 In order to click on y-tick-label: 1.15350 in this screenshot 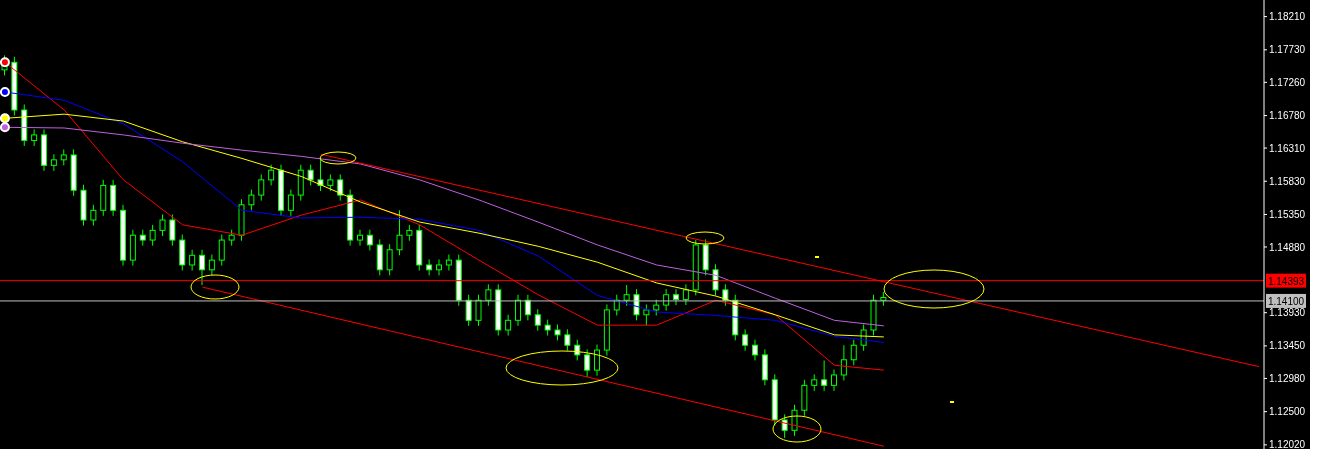, I will do `click(1287, 215)`.